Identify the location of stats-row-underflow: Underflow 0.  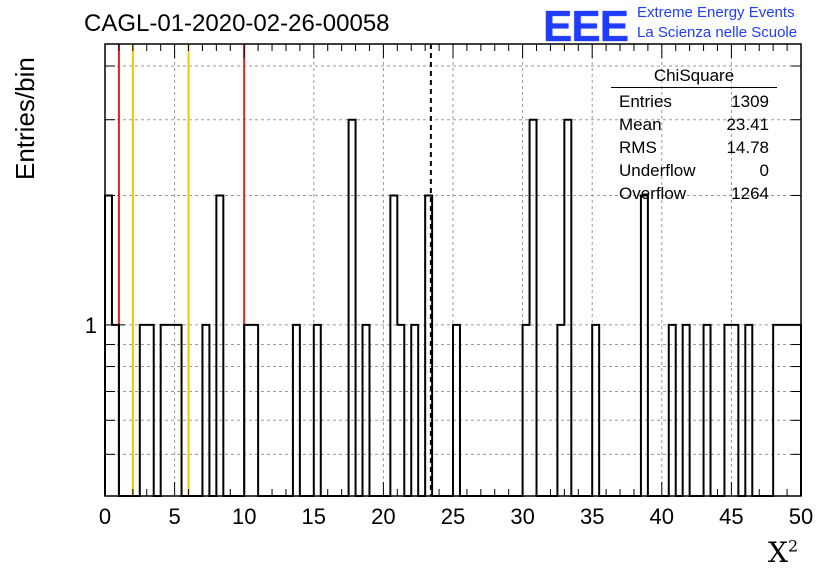
(694, 170).